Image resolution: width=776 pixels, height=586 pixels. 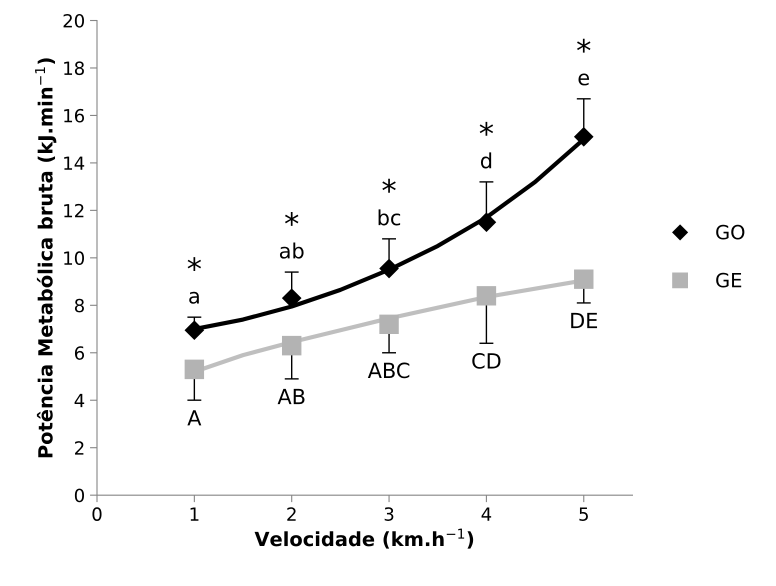 What do you see at coordinates (487, 514) in the screenshot?
I see `x-tick-label: 4` at bounding box center [487, 514].